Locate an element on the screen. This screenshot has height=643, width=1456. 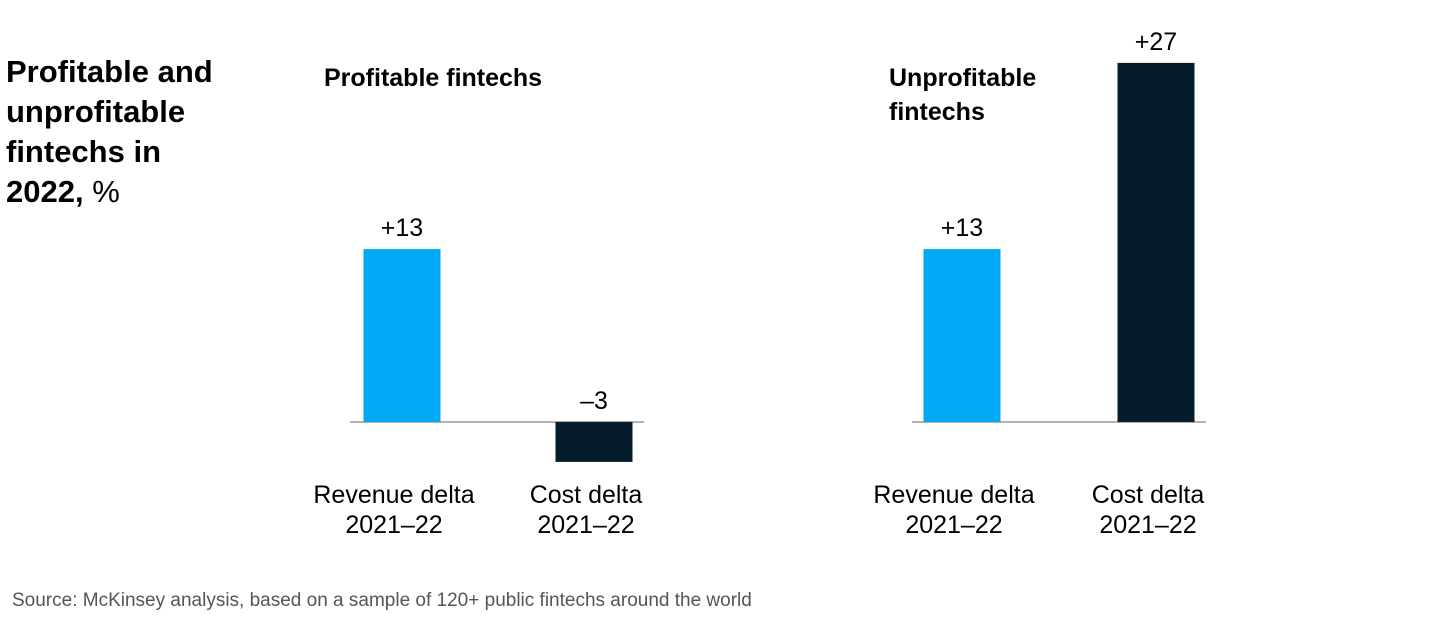
data-label-1-0: +13 is located at coordinates (962, 228).